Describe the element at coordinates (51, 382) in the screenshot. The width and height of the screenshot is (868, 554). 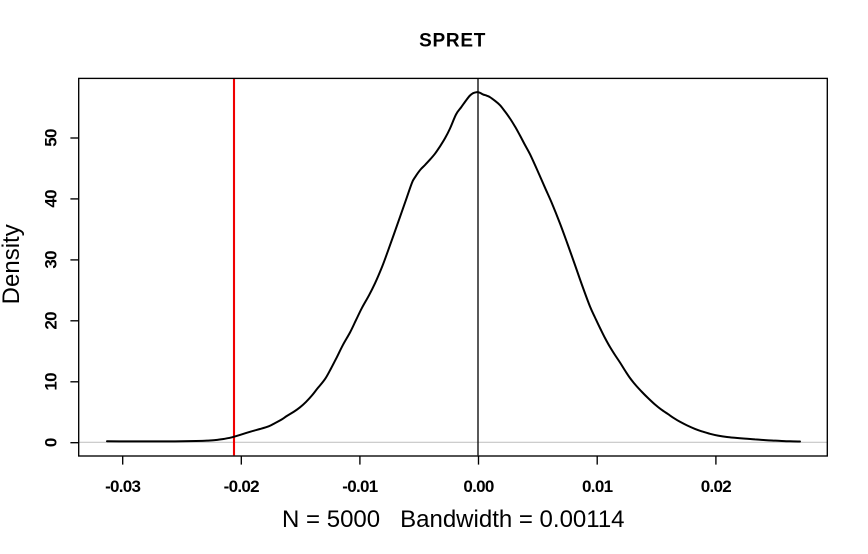
I see `svg-text: 10` at that location.